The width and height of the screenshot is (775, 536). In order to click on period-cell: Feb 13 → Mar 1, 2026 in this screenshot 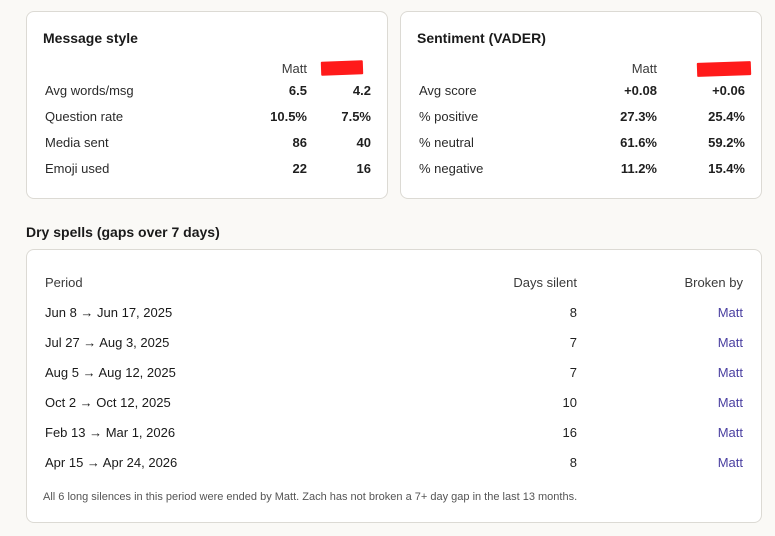, I will do `click(110, 432)`.